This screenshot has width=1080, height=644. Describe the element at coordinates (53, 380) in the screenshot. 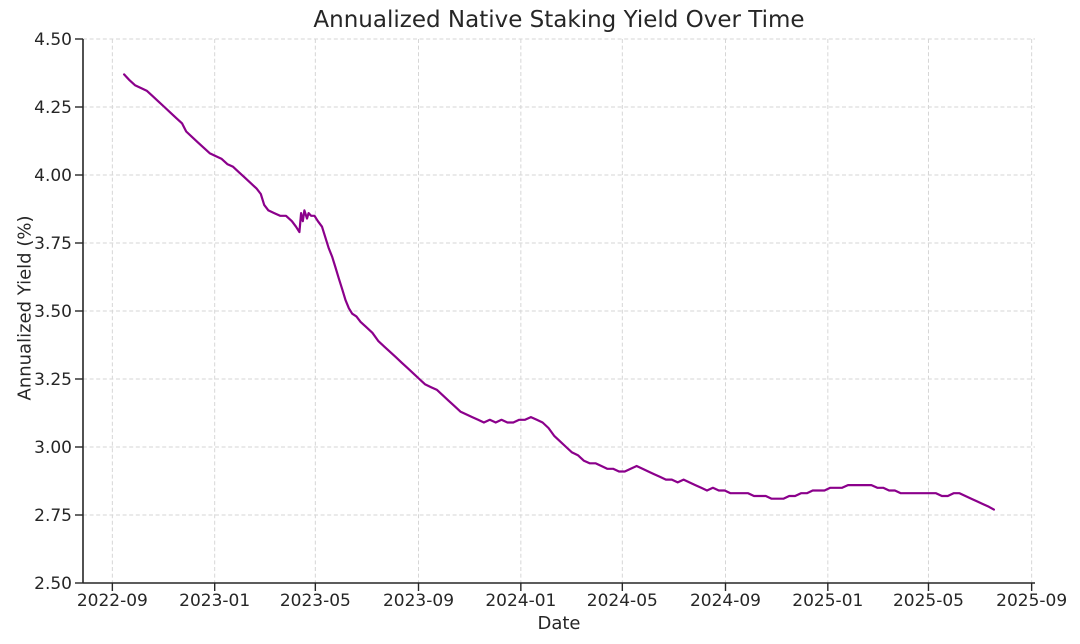

I see `y-tick-label: 3.25` at that location.